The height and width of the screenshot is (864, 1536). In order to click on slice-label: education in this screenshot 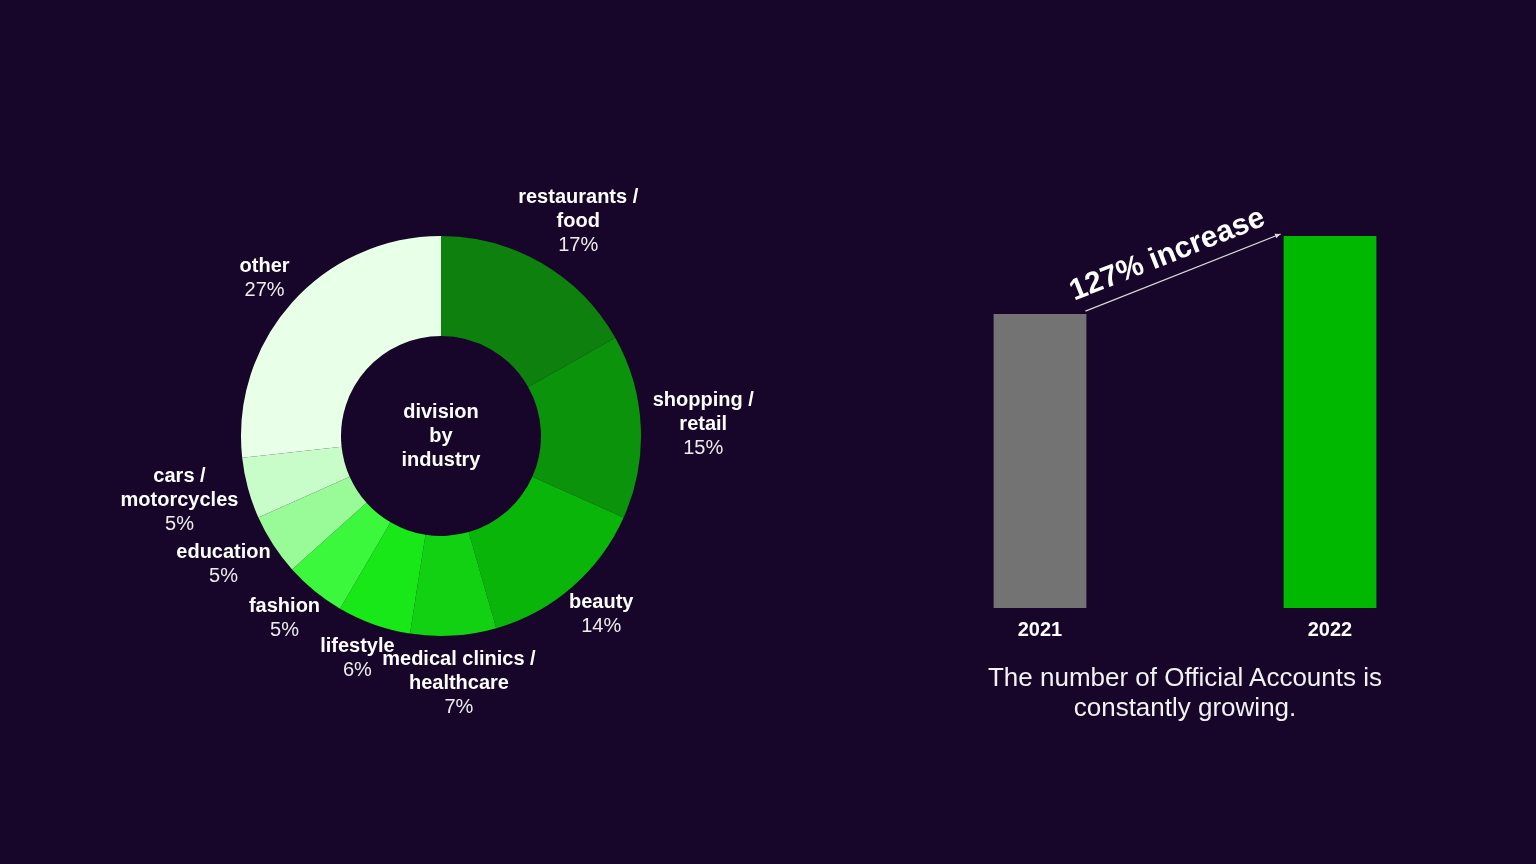, I will do `click(223, 550)`.